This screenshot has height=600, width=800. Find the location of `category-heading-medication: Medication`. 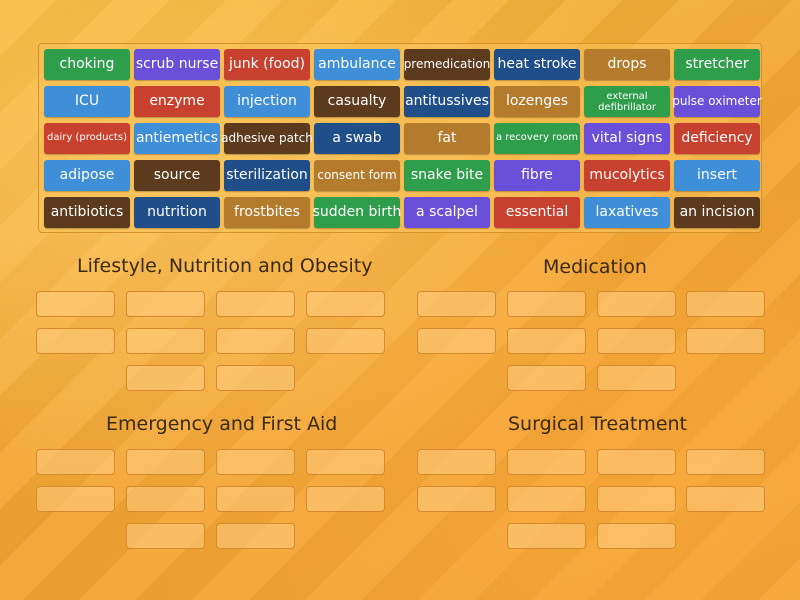

category-heading-medication: Medication is located at coordinates (595, 267).